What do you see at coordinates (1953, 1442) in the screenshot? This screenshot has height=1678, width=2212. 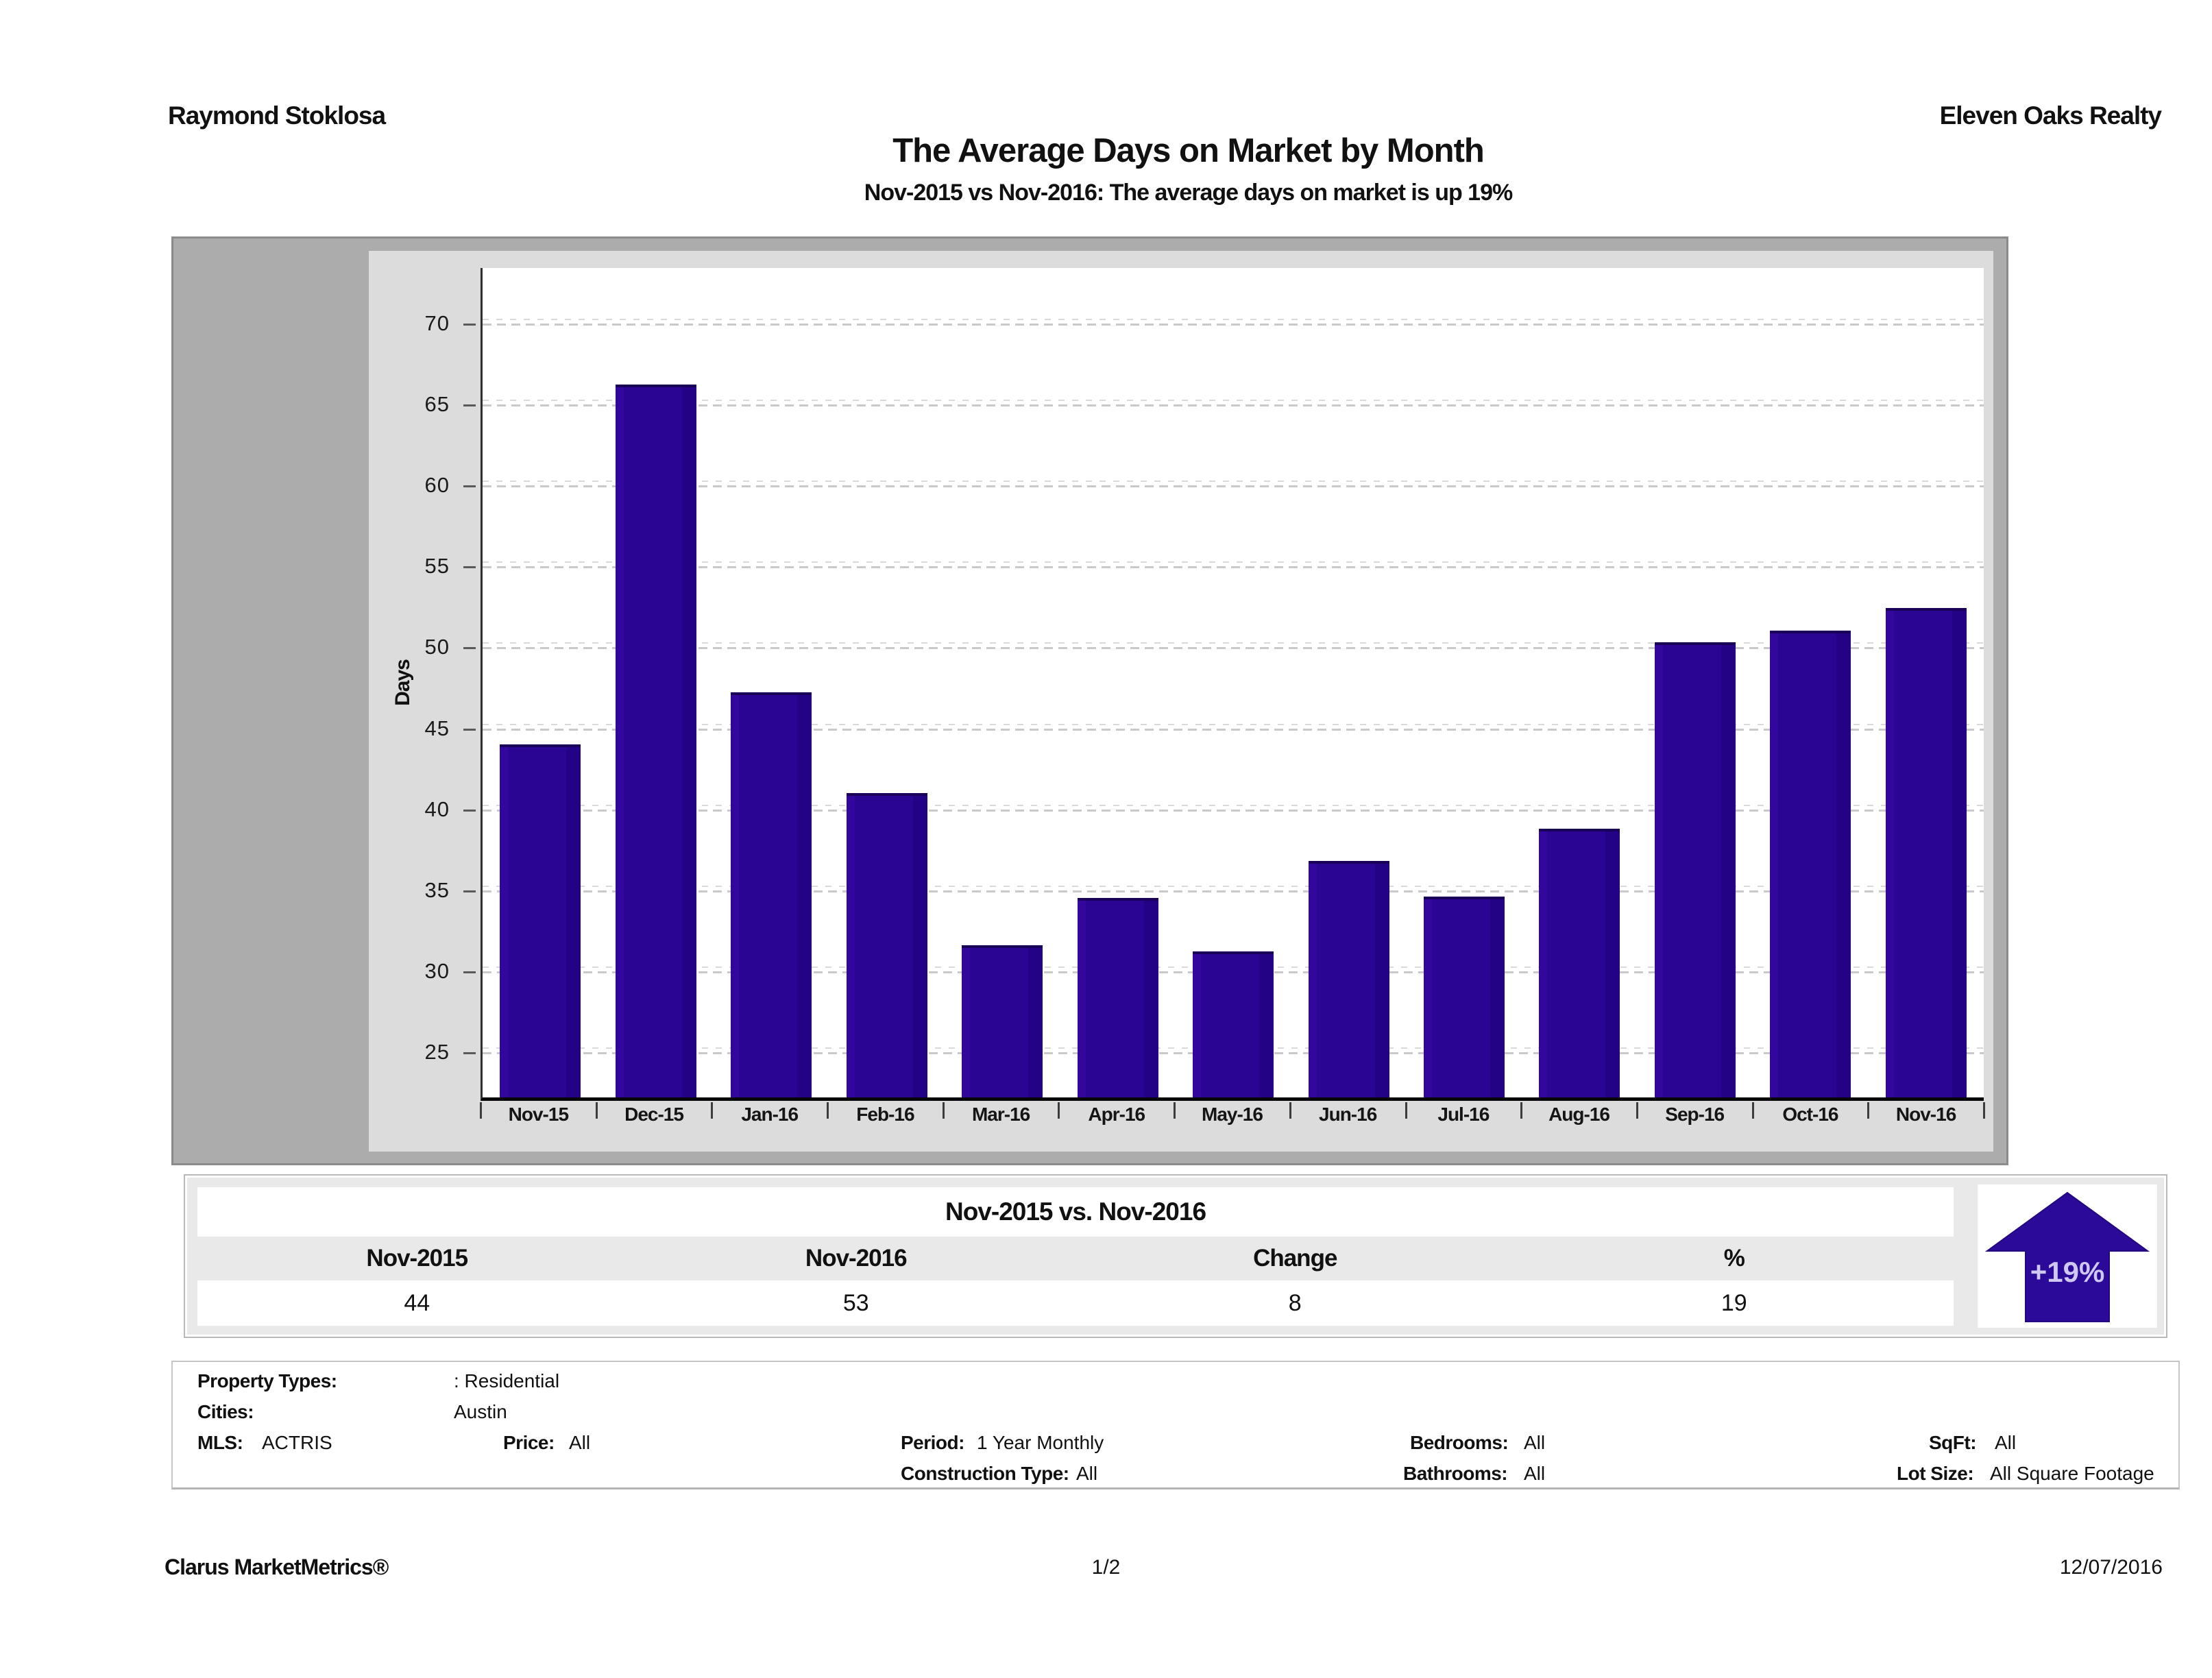 I see `sqft-label: SqFt:` at bounding box center [1953, 1442].